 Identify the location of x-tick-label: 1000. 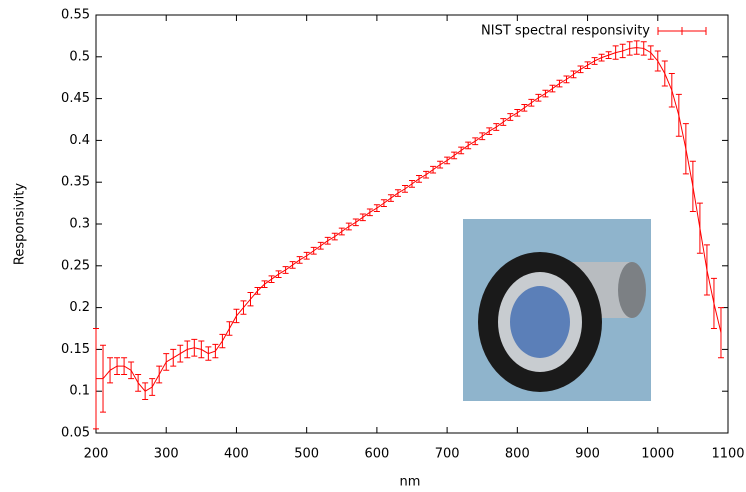
(657, 454).